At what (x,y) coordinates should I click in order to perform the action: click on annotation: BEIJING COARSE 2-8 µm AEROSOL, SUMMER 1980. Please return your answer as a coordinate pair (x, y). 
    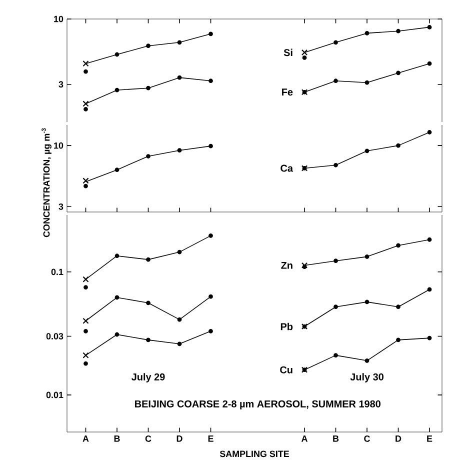
    Looking at the image, I should click on (257, 405).